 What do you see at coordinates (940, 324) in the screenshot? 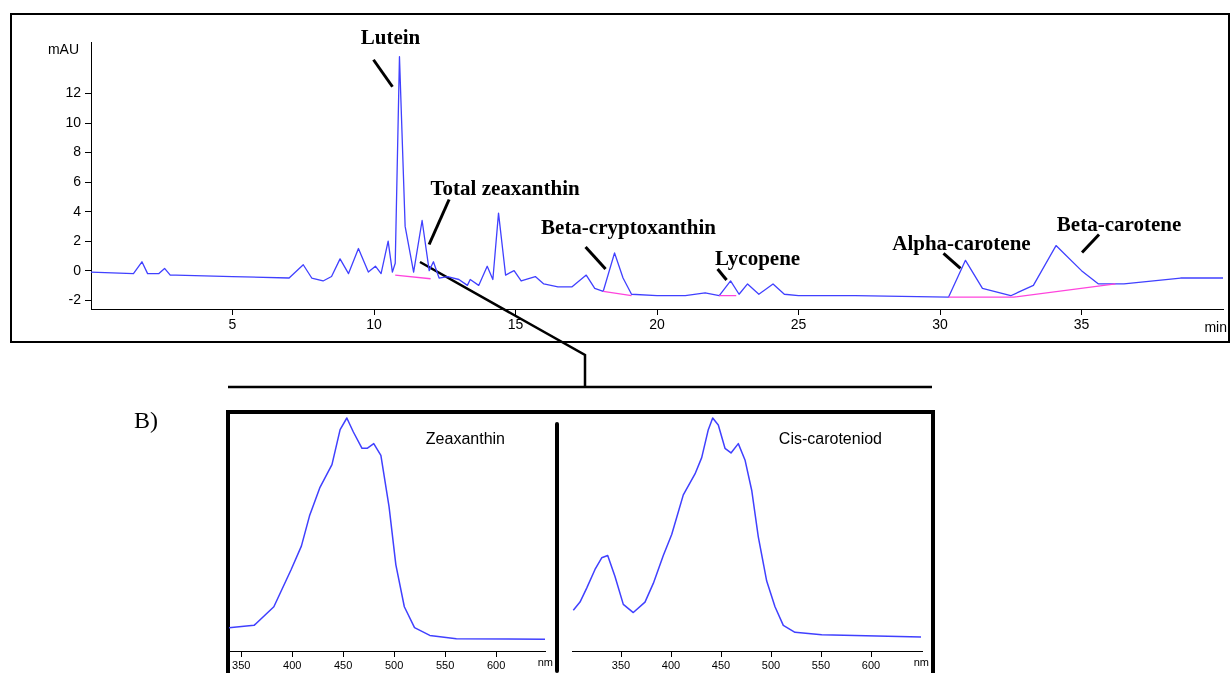
I see `x-tick-label: 30` at bounding box center [940, 324].